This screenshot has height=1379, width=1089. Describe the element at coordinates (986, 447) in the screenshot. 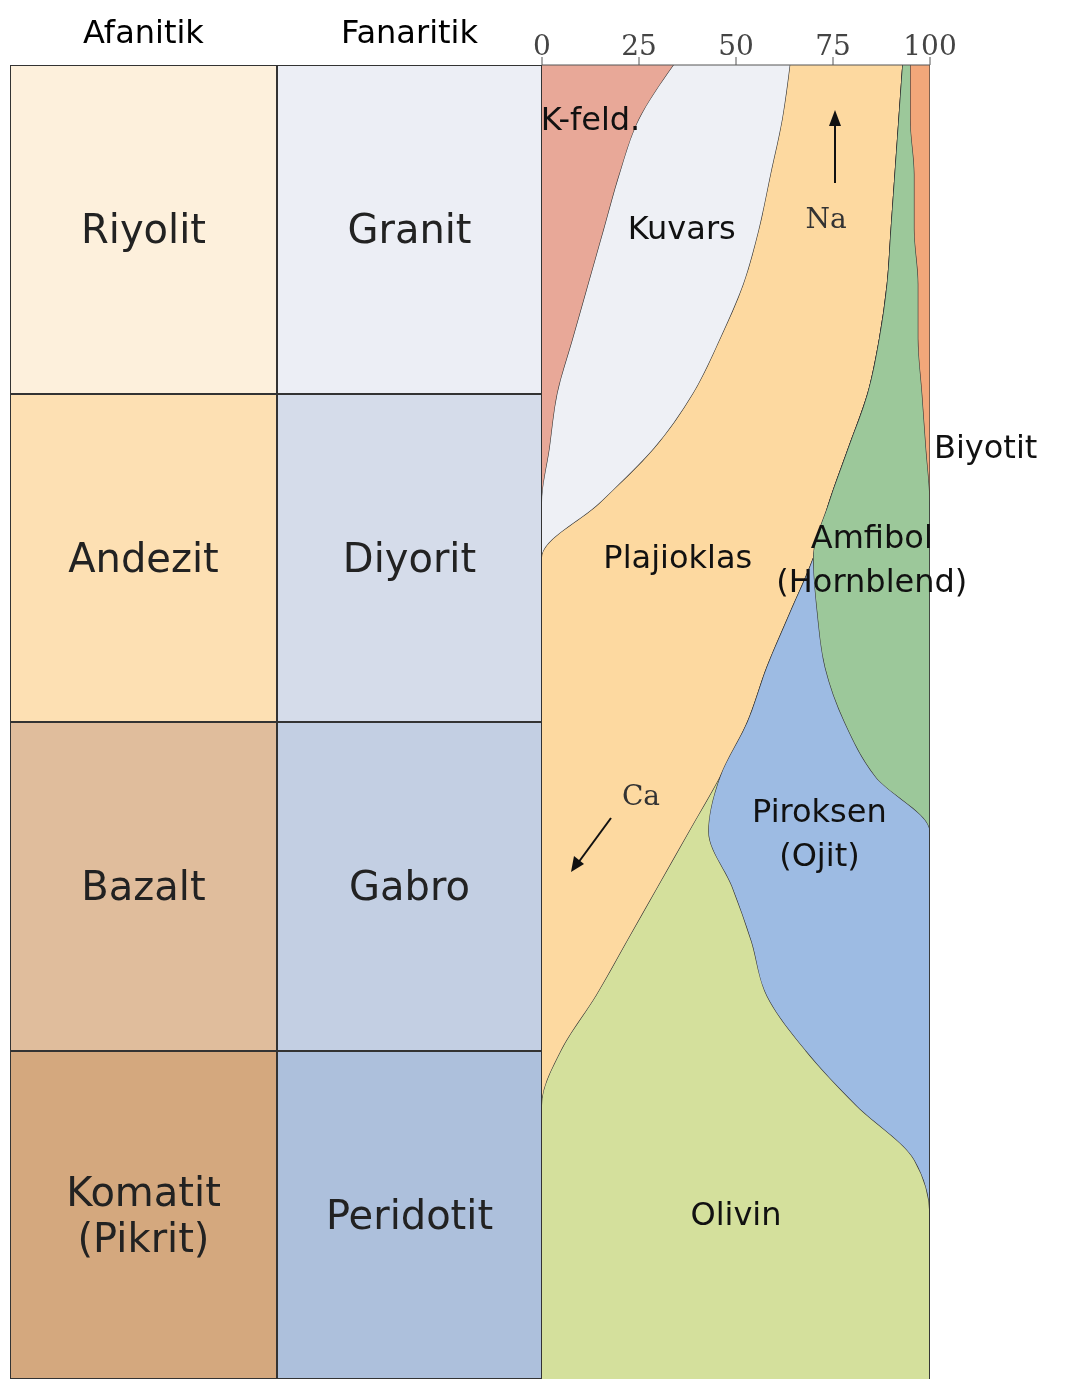

I see `series-label: Biyotit` at that location.